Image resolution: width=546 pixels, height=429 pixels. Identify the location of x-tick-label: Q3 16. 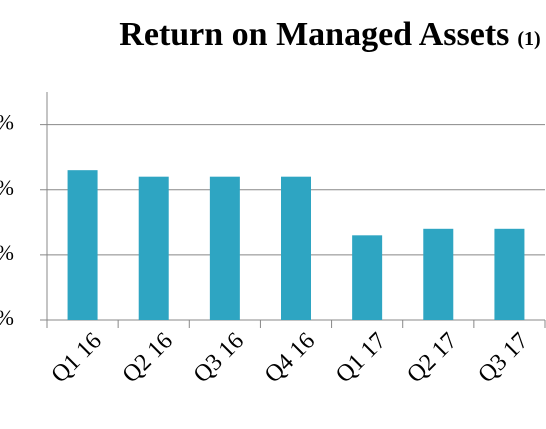
(219, 358).